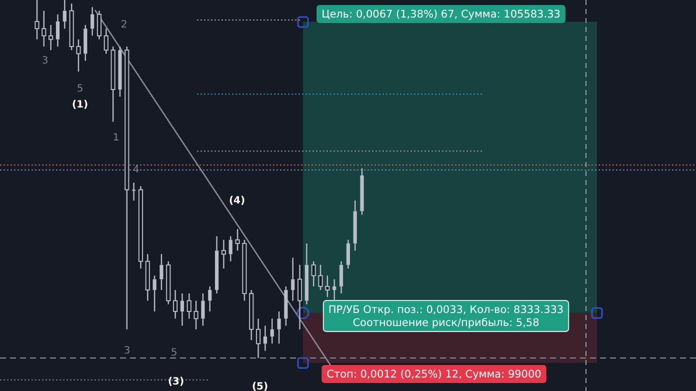 This screenshot has height=391, width=696. What do you see at coordinates (124, 25) in the screenshot?
I see `annotation: 2` at bounding box center [124, 25].